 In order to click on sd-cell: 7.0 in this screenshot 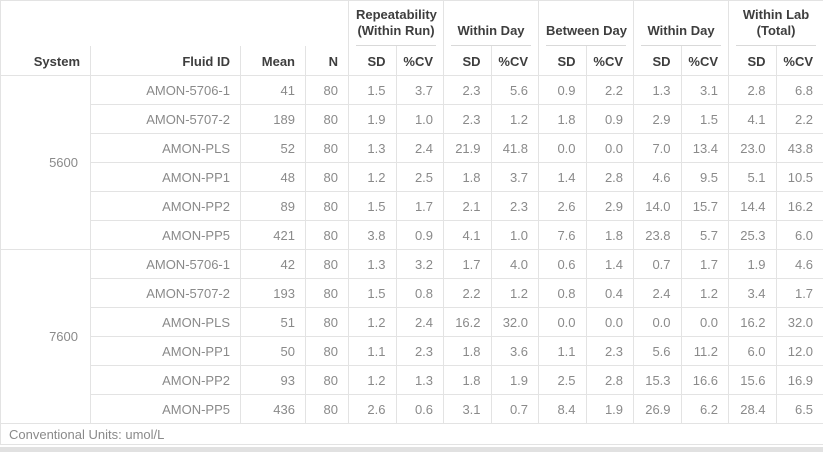, I will do `click(657, 148)`.